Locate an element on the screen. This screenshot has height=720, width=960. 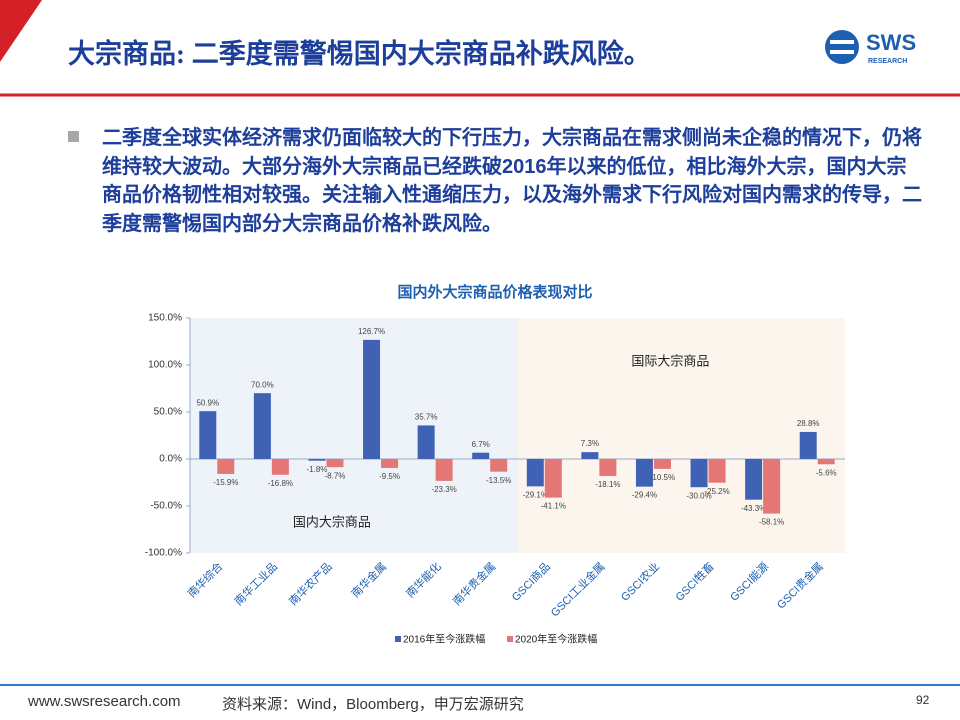
y-tick-label: 150.0% is located at coordinates (165, 318).